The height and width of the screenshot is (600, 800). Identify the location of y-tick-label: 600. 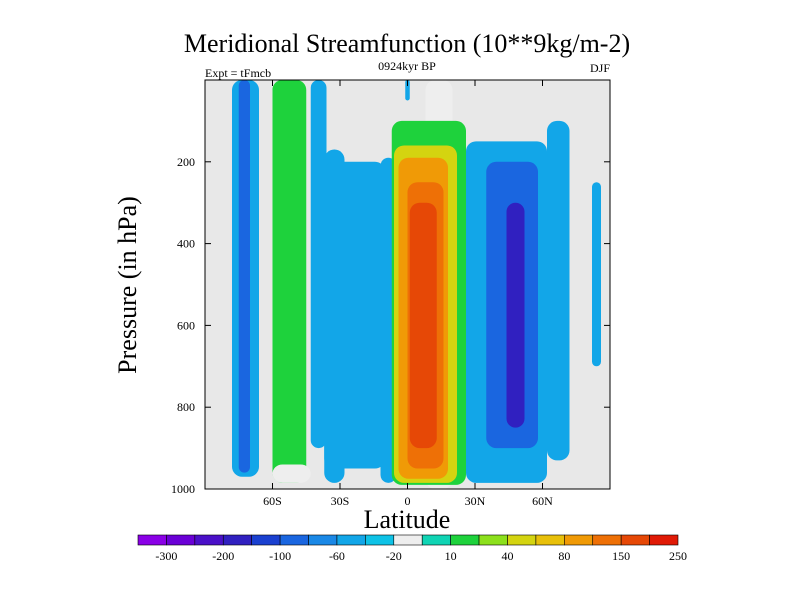
(186, 325).